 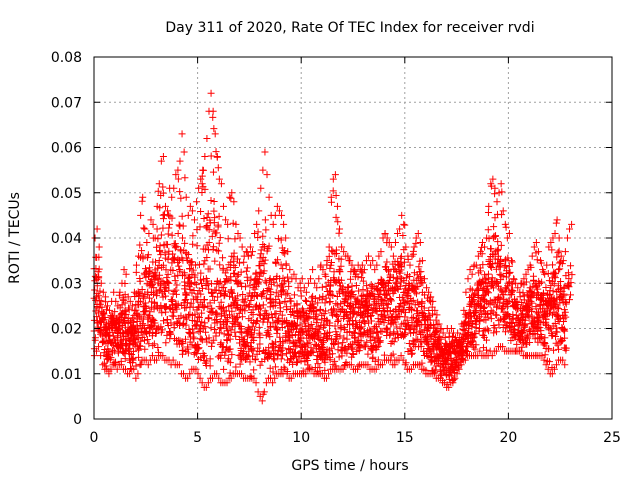 I want to click on x-tick-label: 25, so click(x=612, y=438).